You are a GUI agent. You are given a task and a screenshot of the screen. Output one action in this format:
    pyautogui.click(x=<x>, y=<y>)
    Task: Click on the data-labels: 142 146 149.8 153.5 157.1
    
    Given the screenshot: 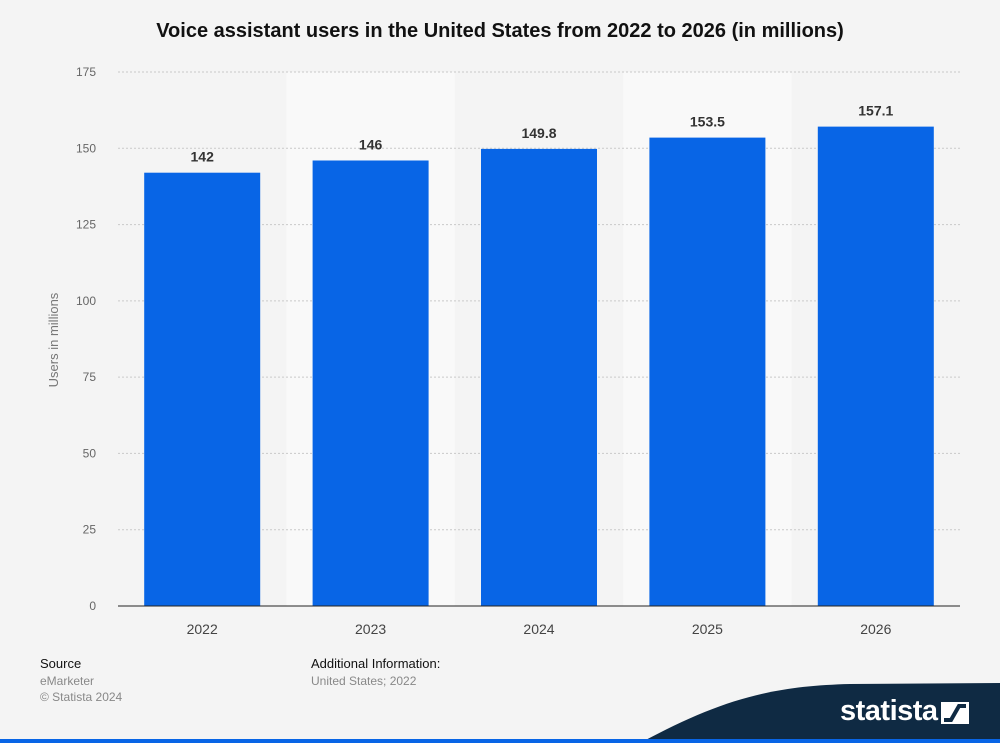 What is the action you would take?
    pyautogui.click(x=542, y=134)
    